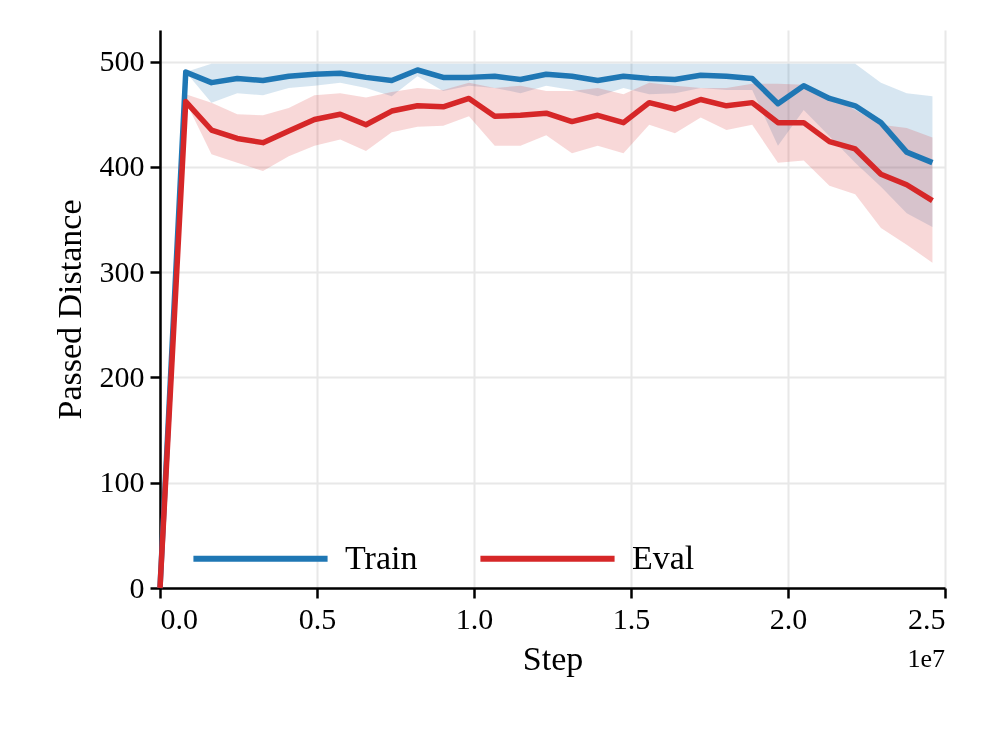 Image resolution: width=1002 pixels, height=750 pixels. I want to click on y-axis-title: Passed Distance, so click(69, 309).